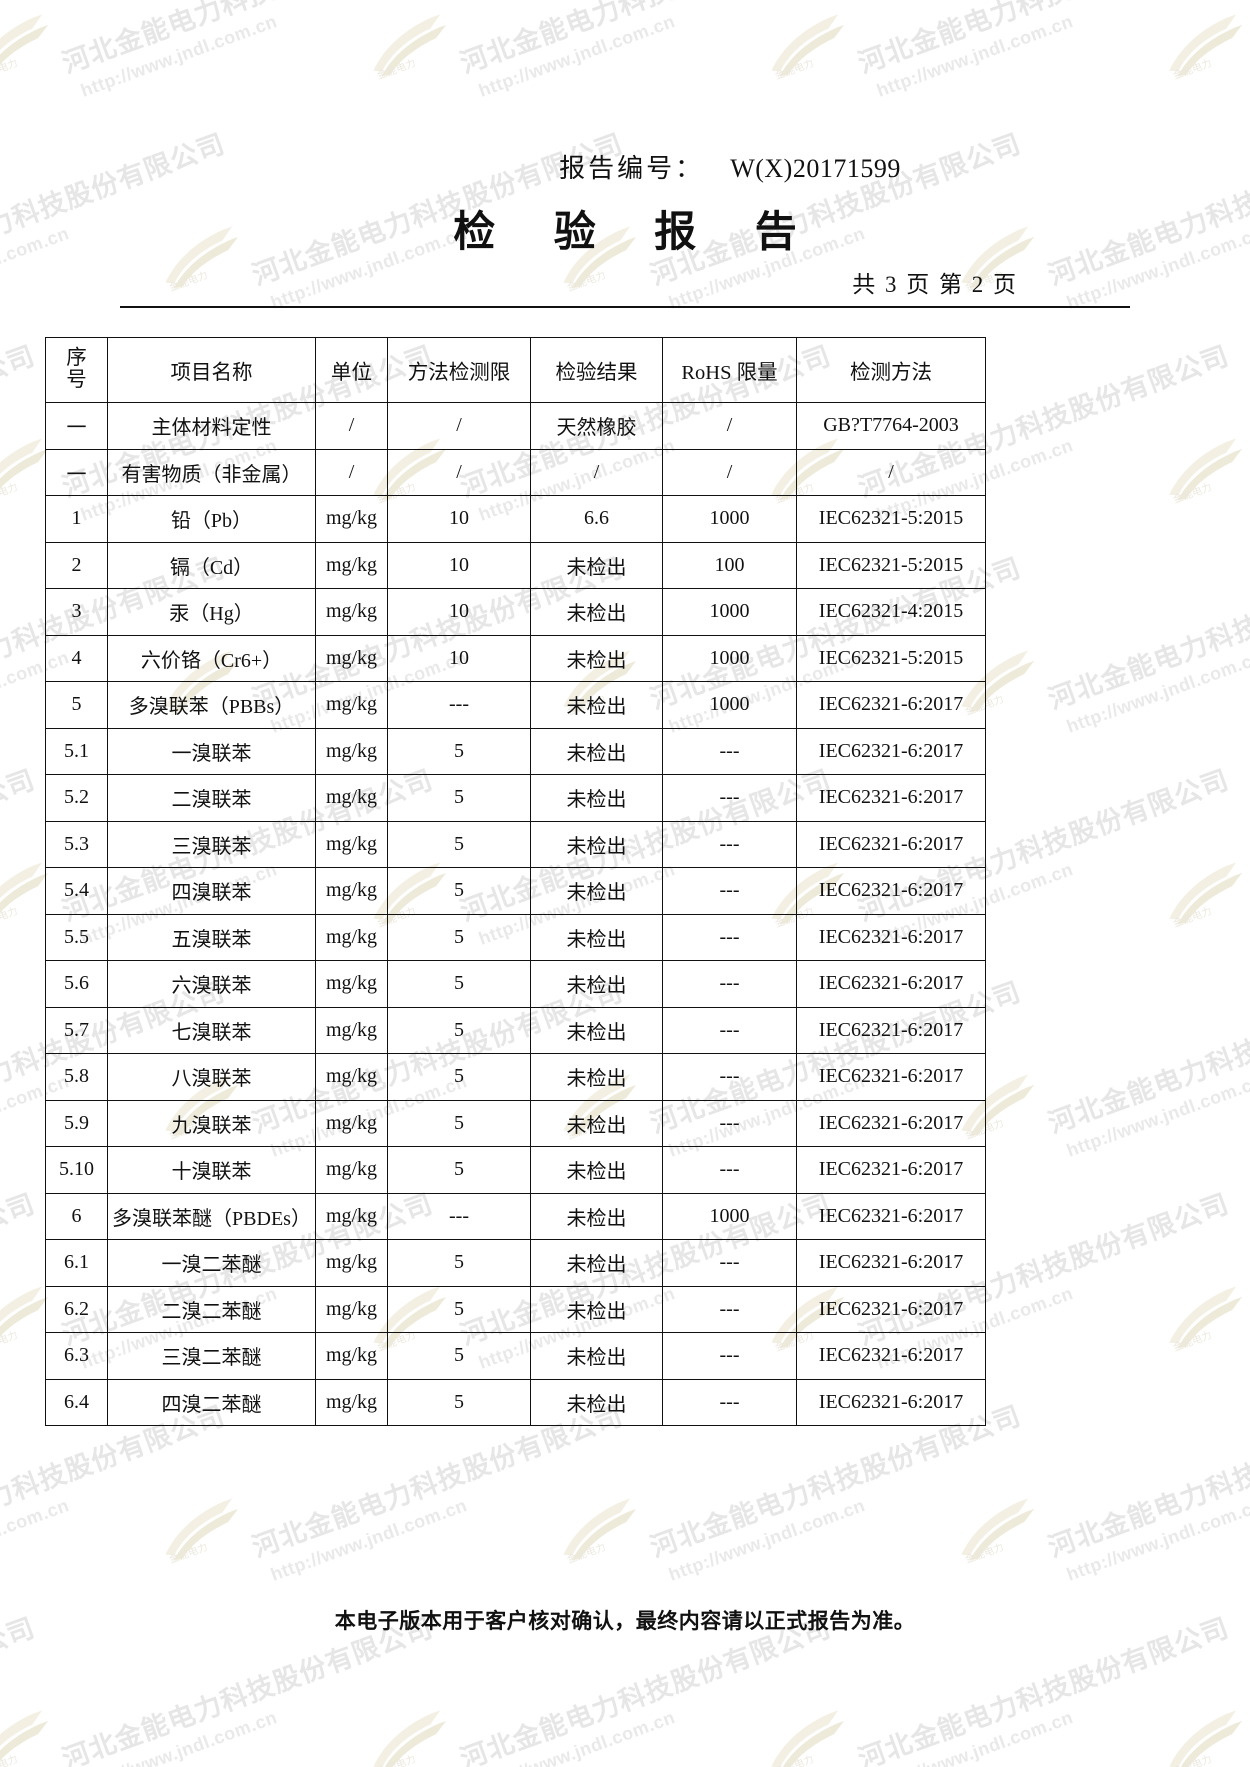 This screenshot has width=1250, height=1767. I want to click on table-row: 一主体材料定性 / / 天然橡胶 / GB?T7764-2003, so click(515, 426).